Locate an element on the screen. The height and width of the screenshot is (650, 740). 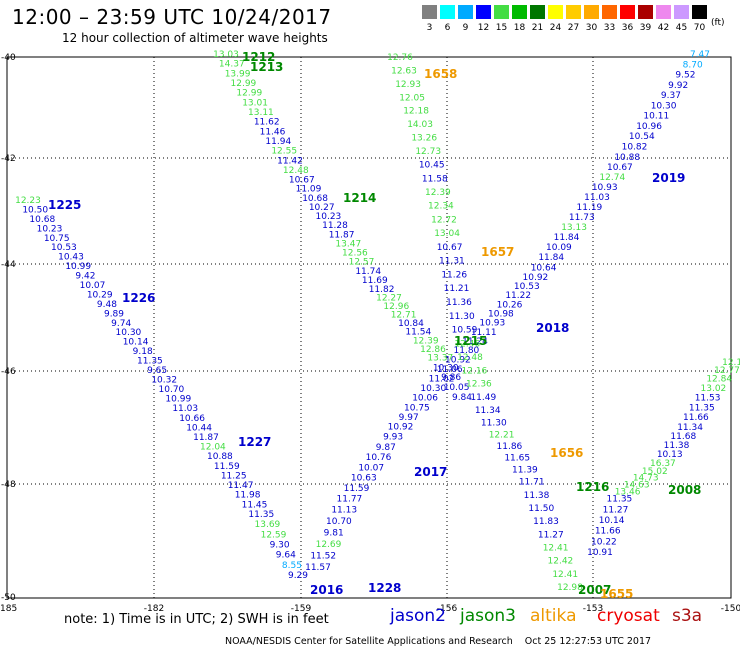
wave-height-value: 11.53 is located at coordinates (708, 399).